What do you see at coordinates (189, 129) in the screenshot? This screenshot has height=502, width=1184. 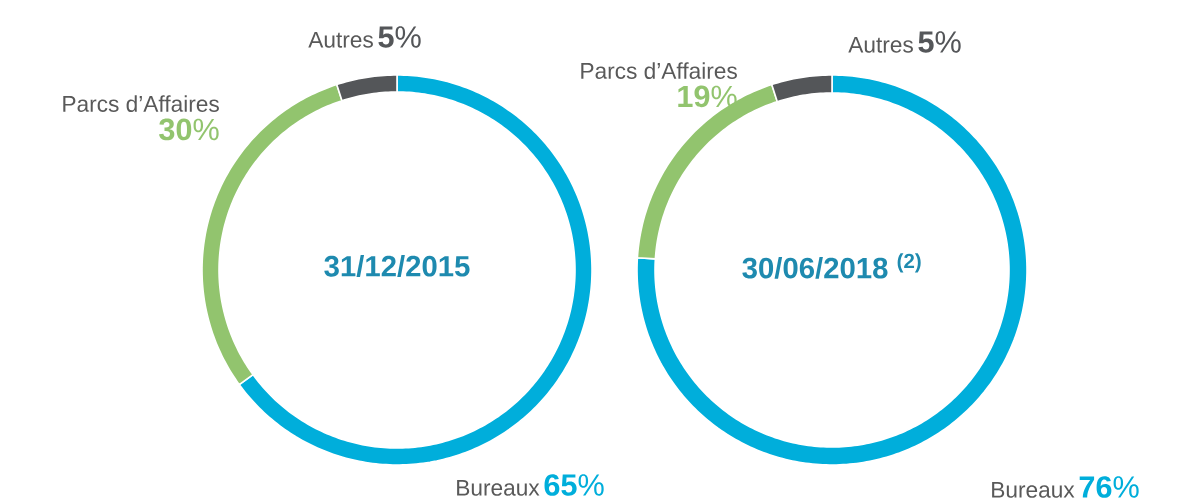 I see `data-label: 30%` at bounding box center [189, 129].